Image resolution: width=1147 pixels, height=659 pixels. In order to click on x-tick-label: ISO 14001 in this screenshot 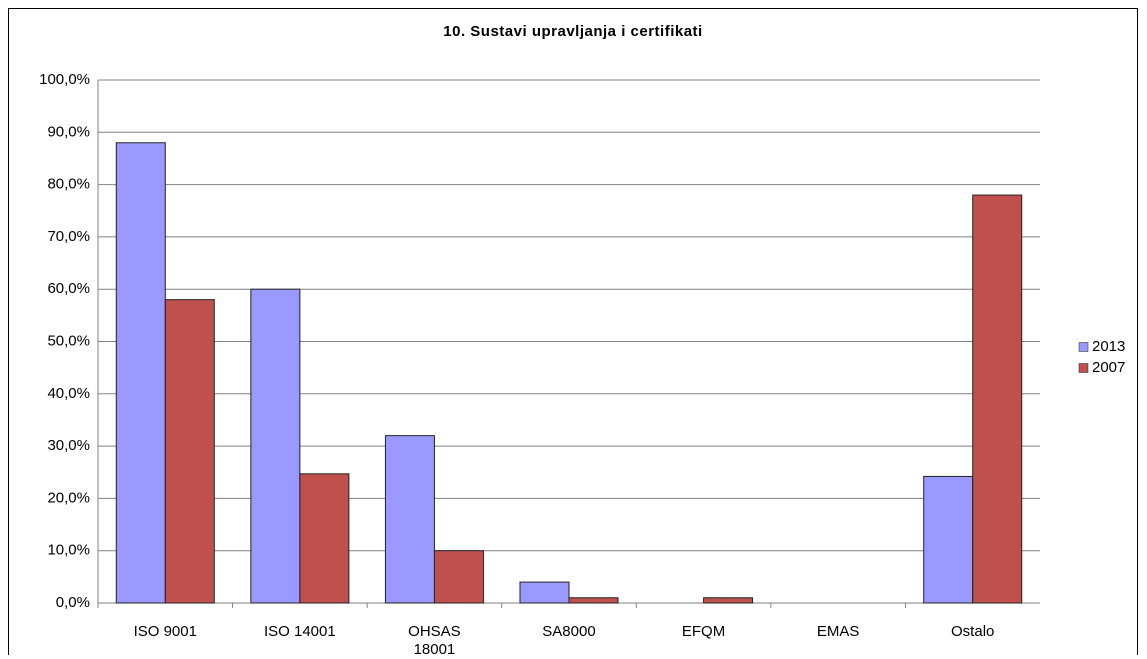, I will do `click(299, 631)`.